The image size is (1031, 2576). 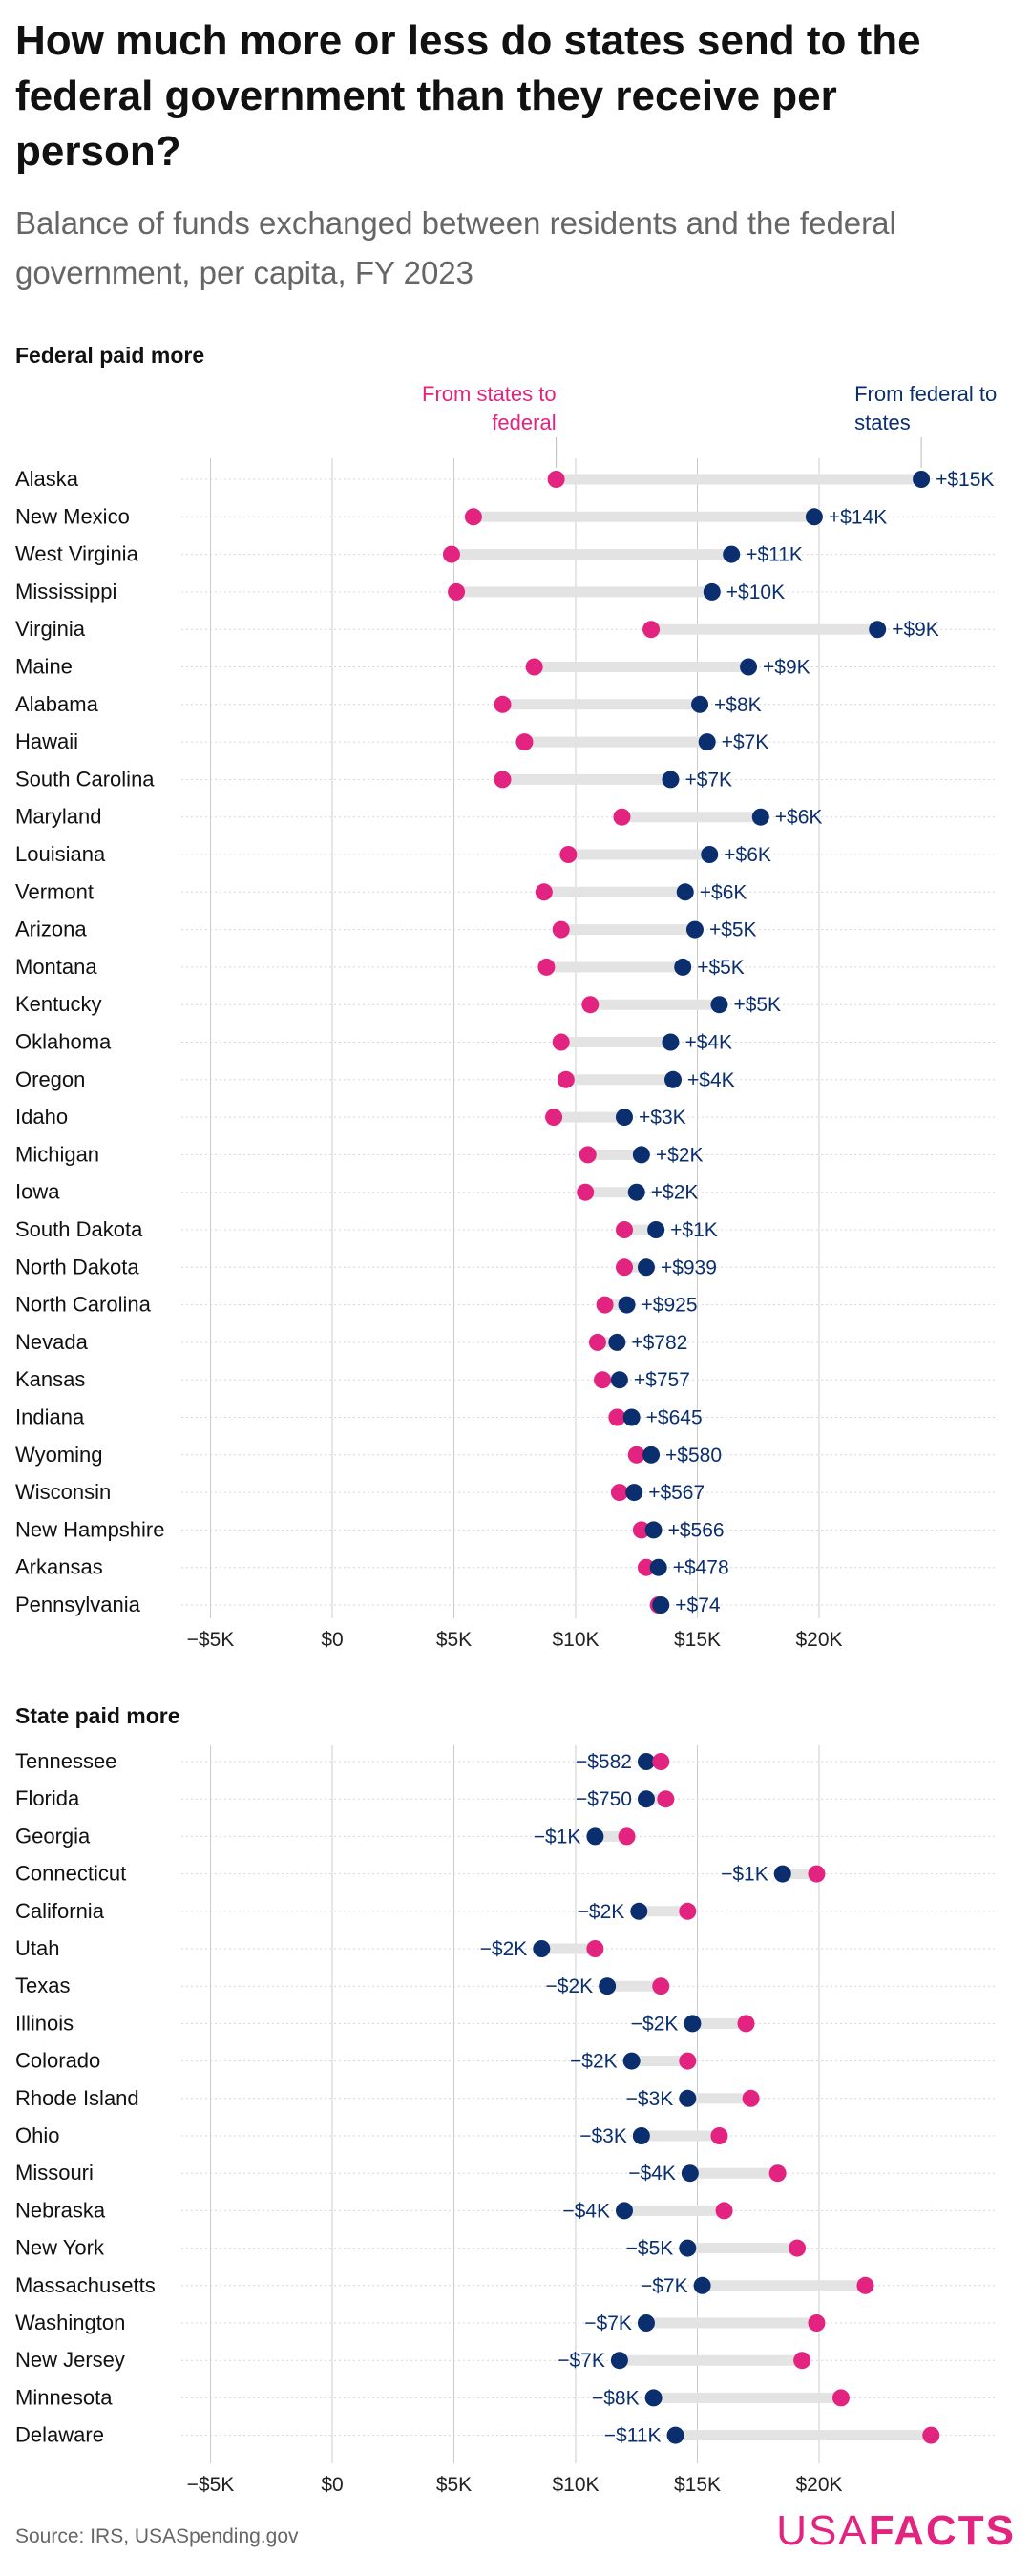 What do you see at coordinates (619, 2361) in the screenshot?
I see `dot-federal-new-jersey` at bounding box center [619, 2361].